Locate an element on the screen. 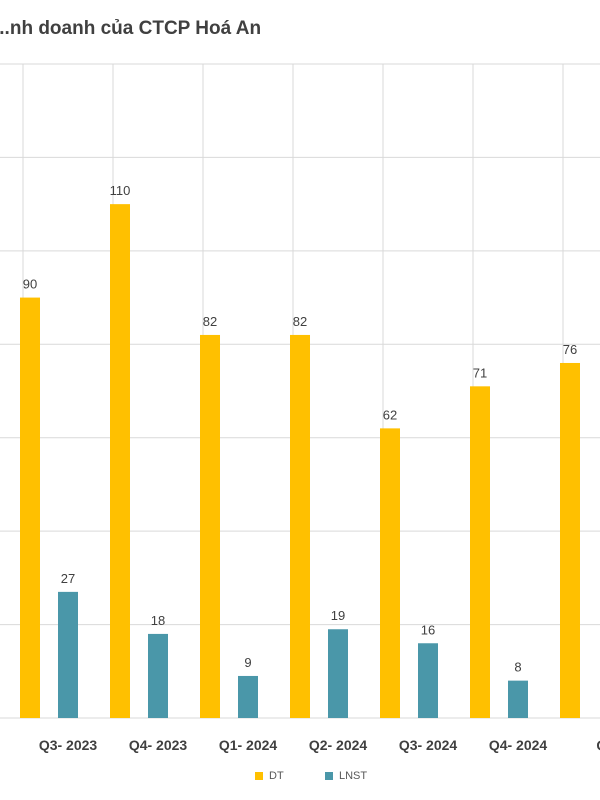 The width and height of the screenshot is (600, 800). data-label-dt: 110 is located at coordinates (120, 190).